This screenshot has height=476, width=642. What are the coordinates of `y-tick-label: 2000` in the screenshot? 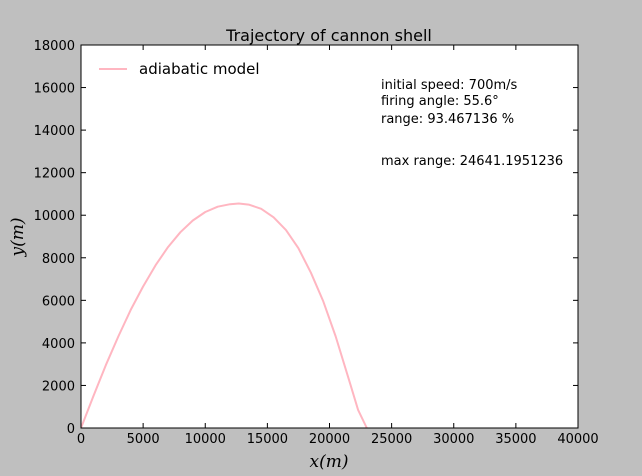 It's located at (58, 386).